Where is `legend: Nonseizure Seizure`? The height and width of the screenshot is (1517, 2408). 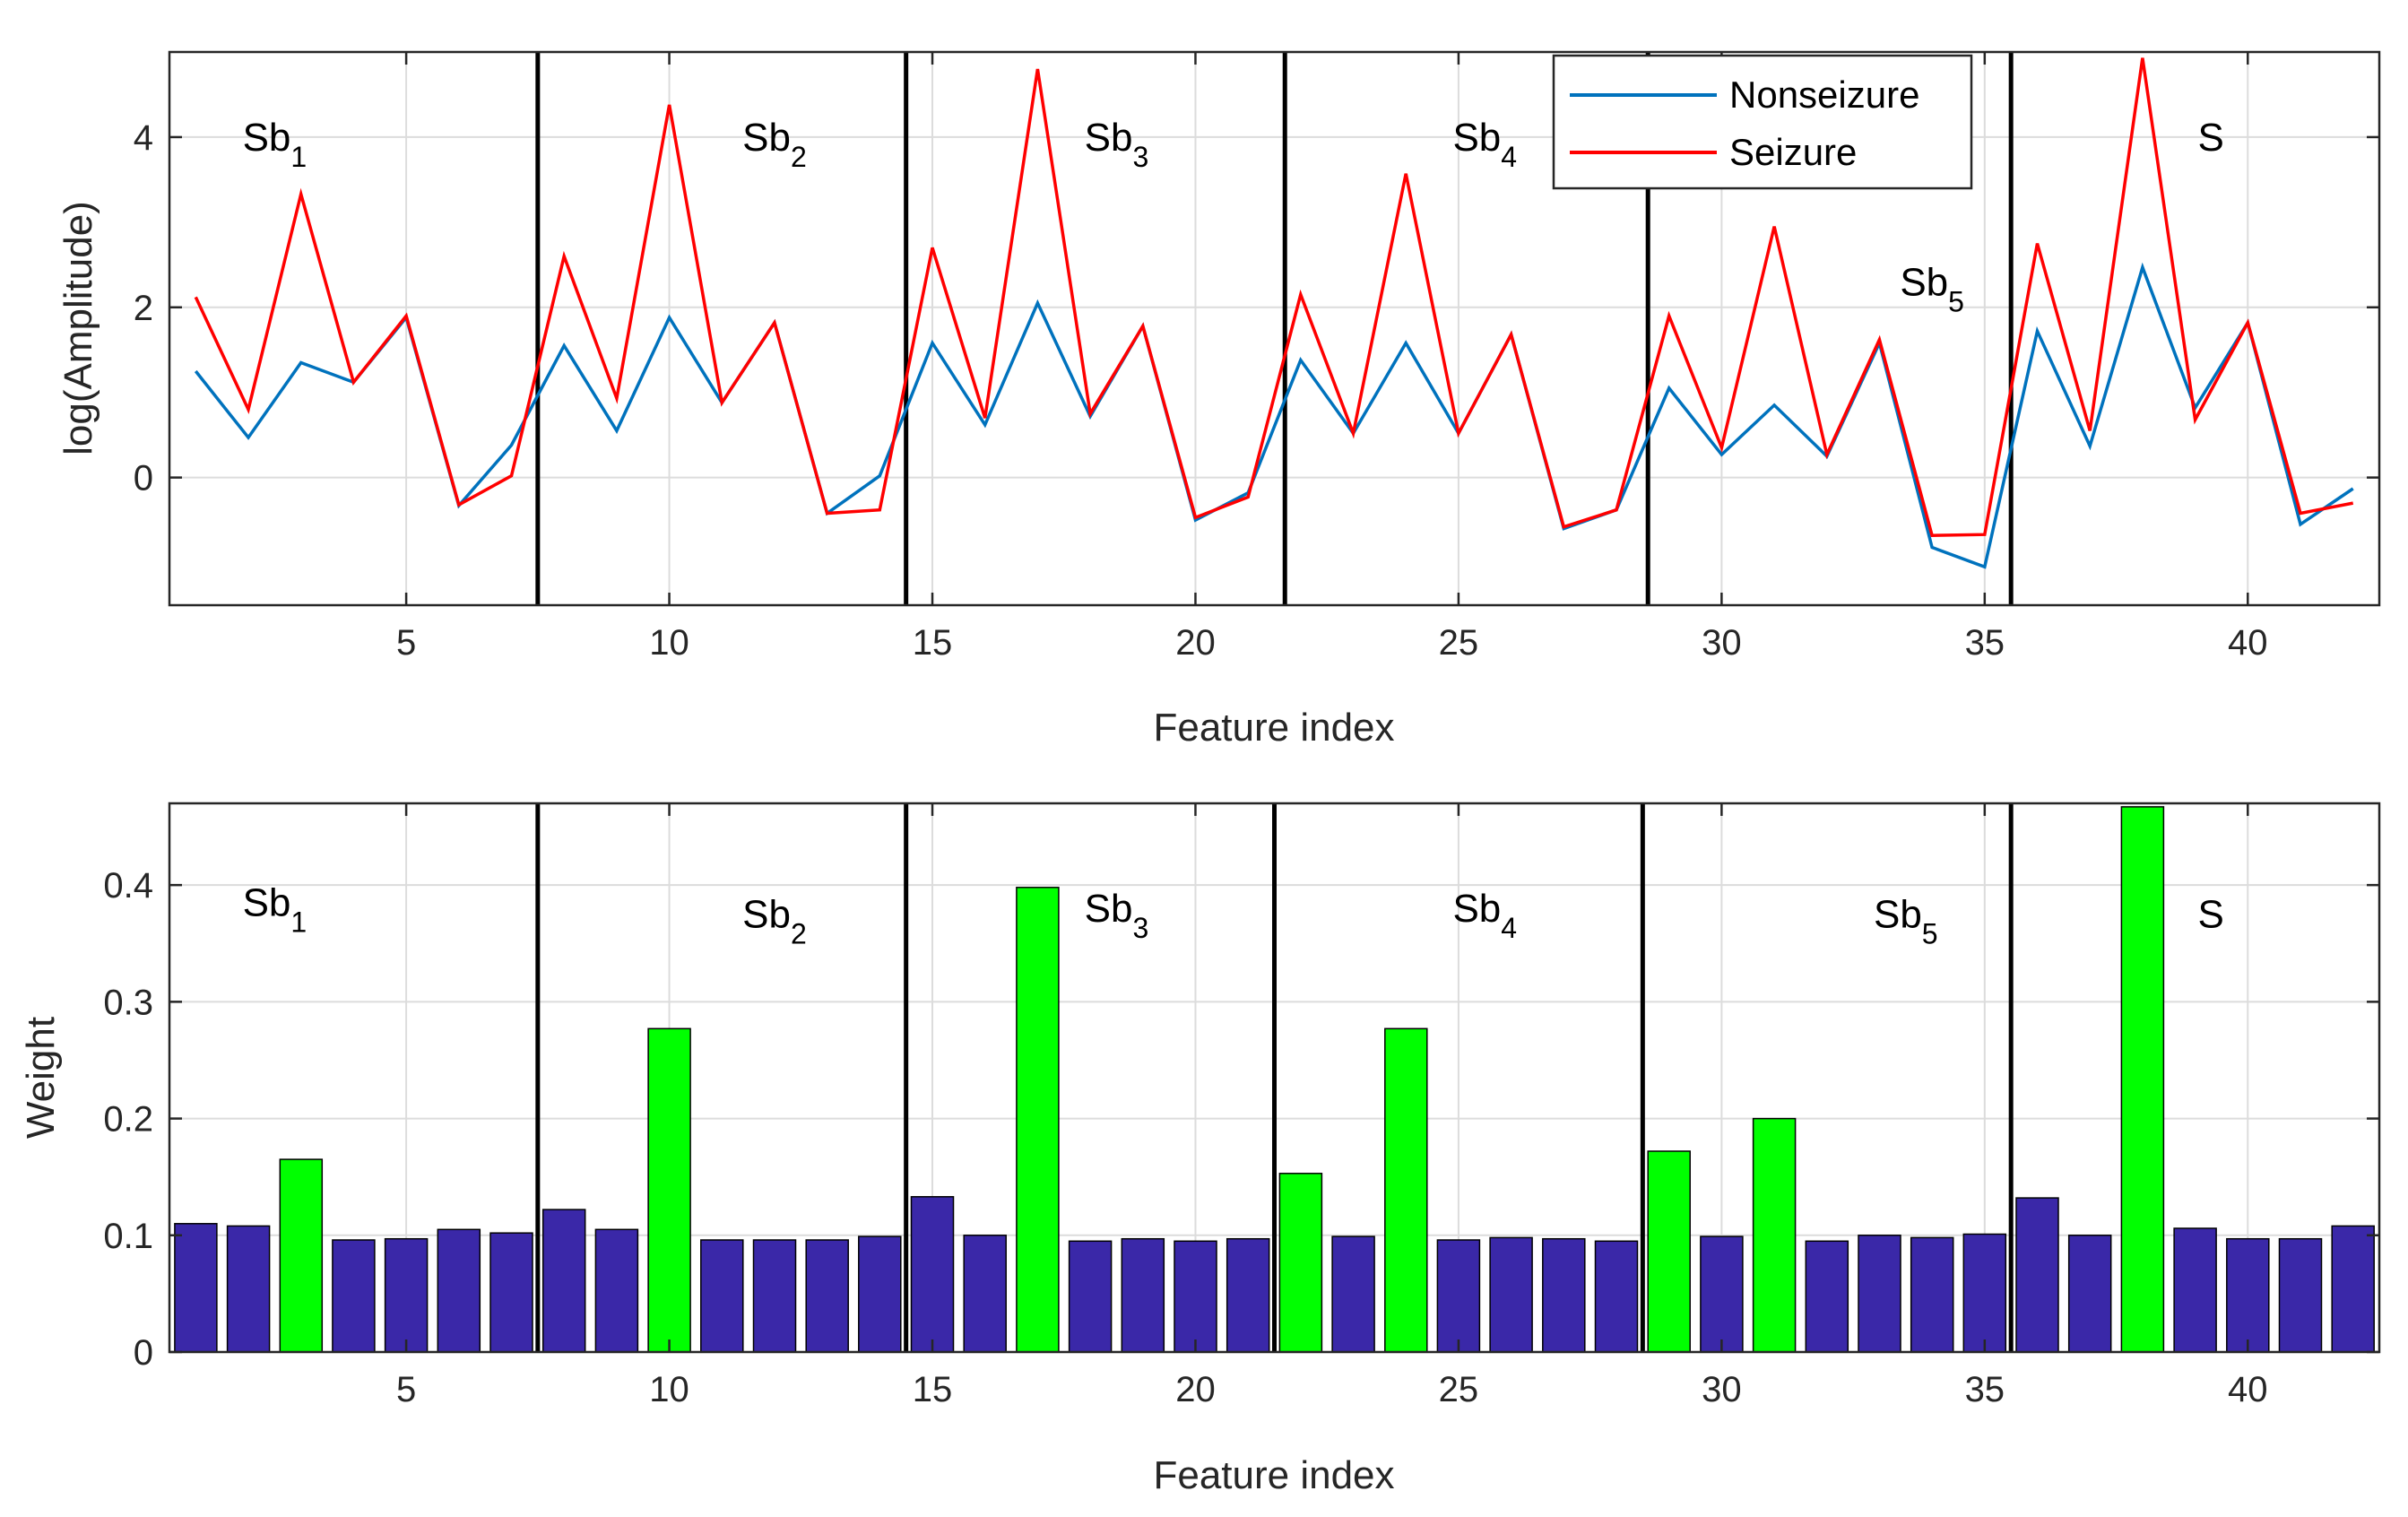
legend: Nonseizure Seizure is located at coordinates (1762, 122).